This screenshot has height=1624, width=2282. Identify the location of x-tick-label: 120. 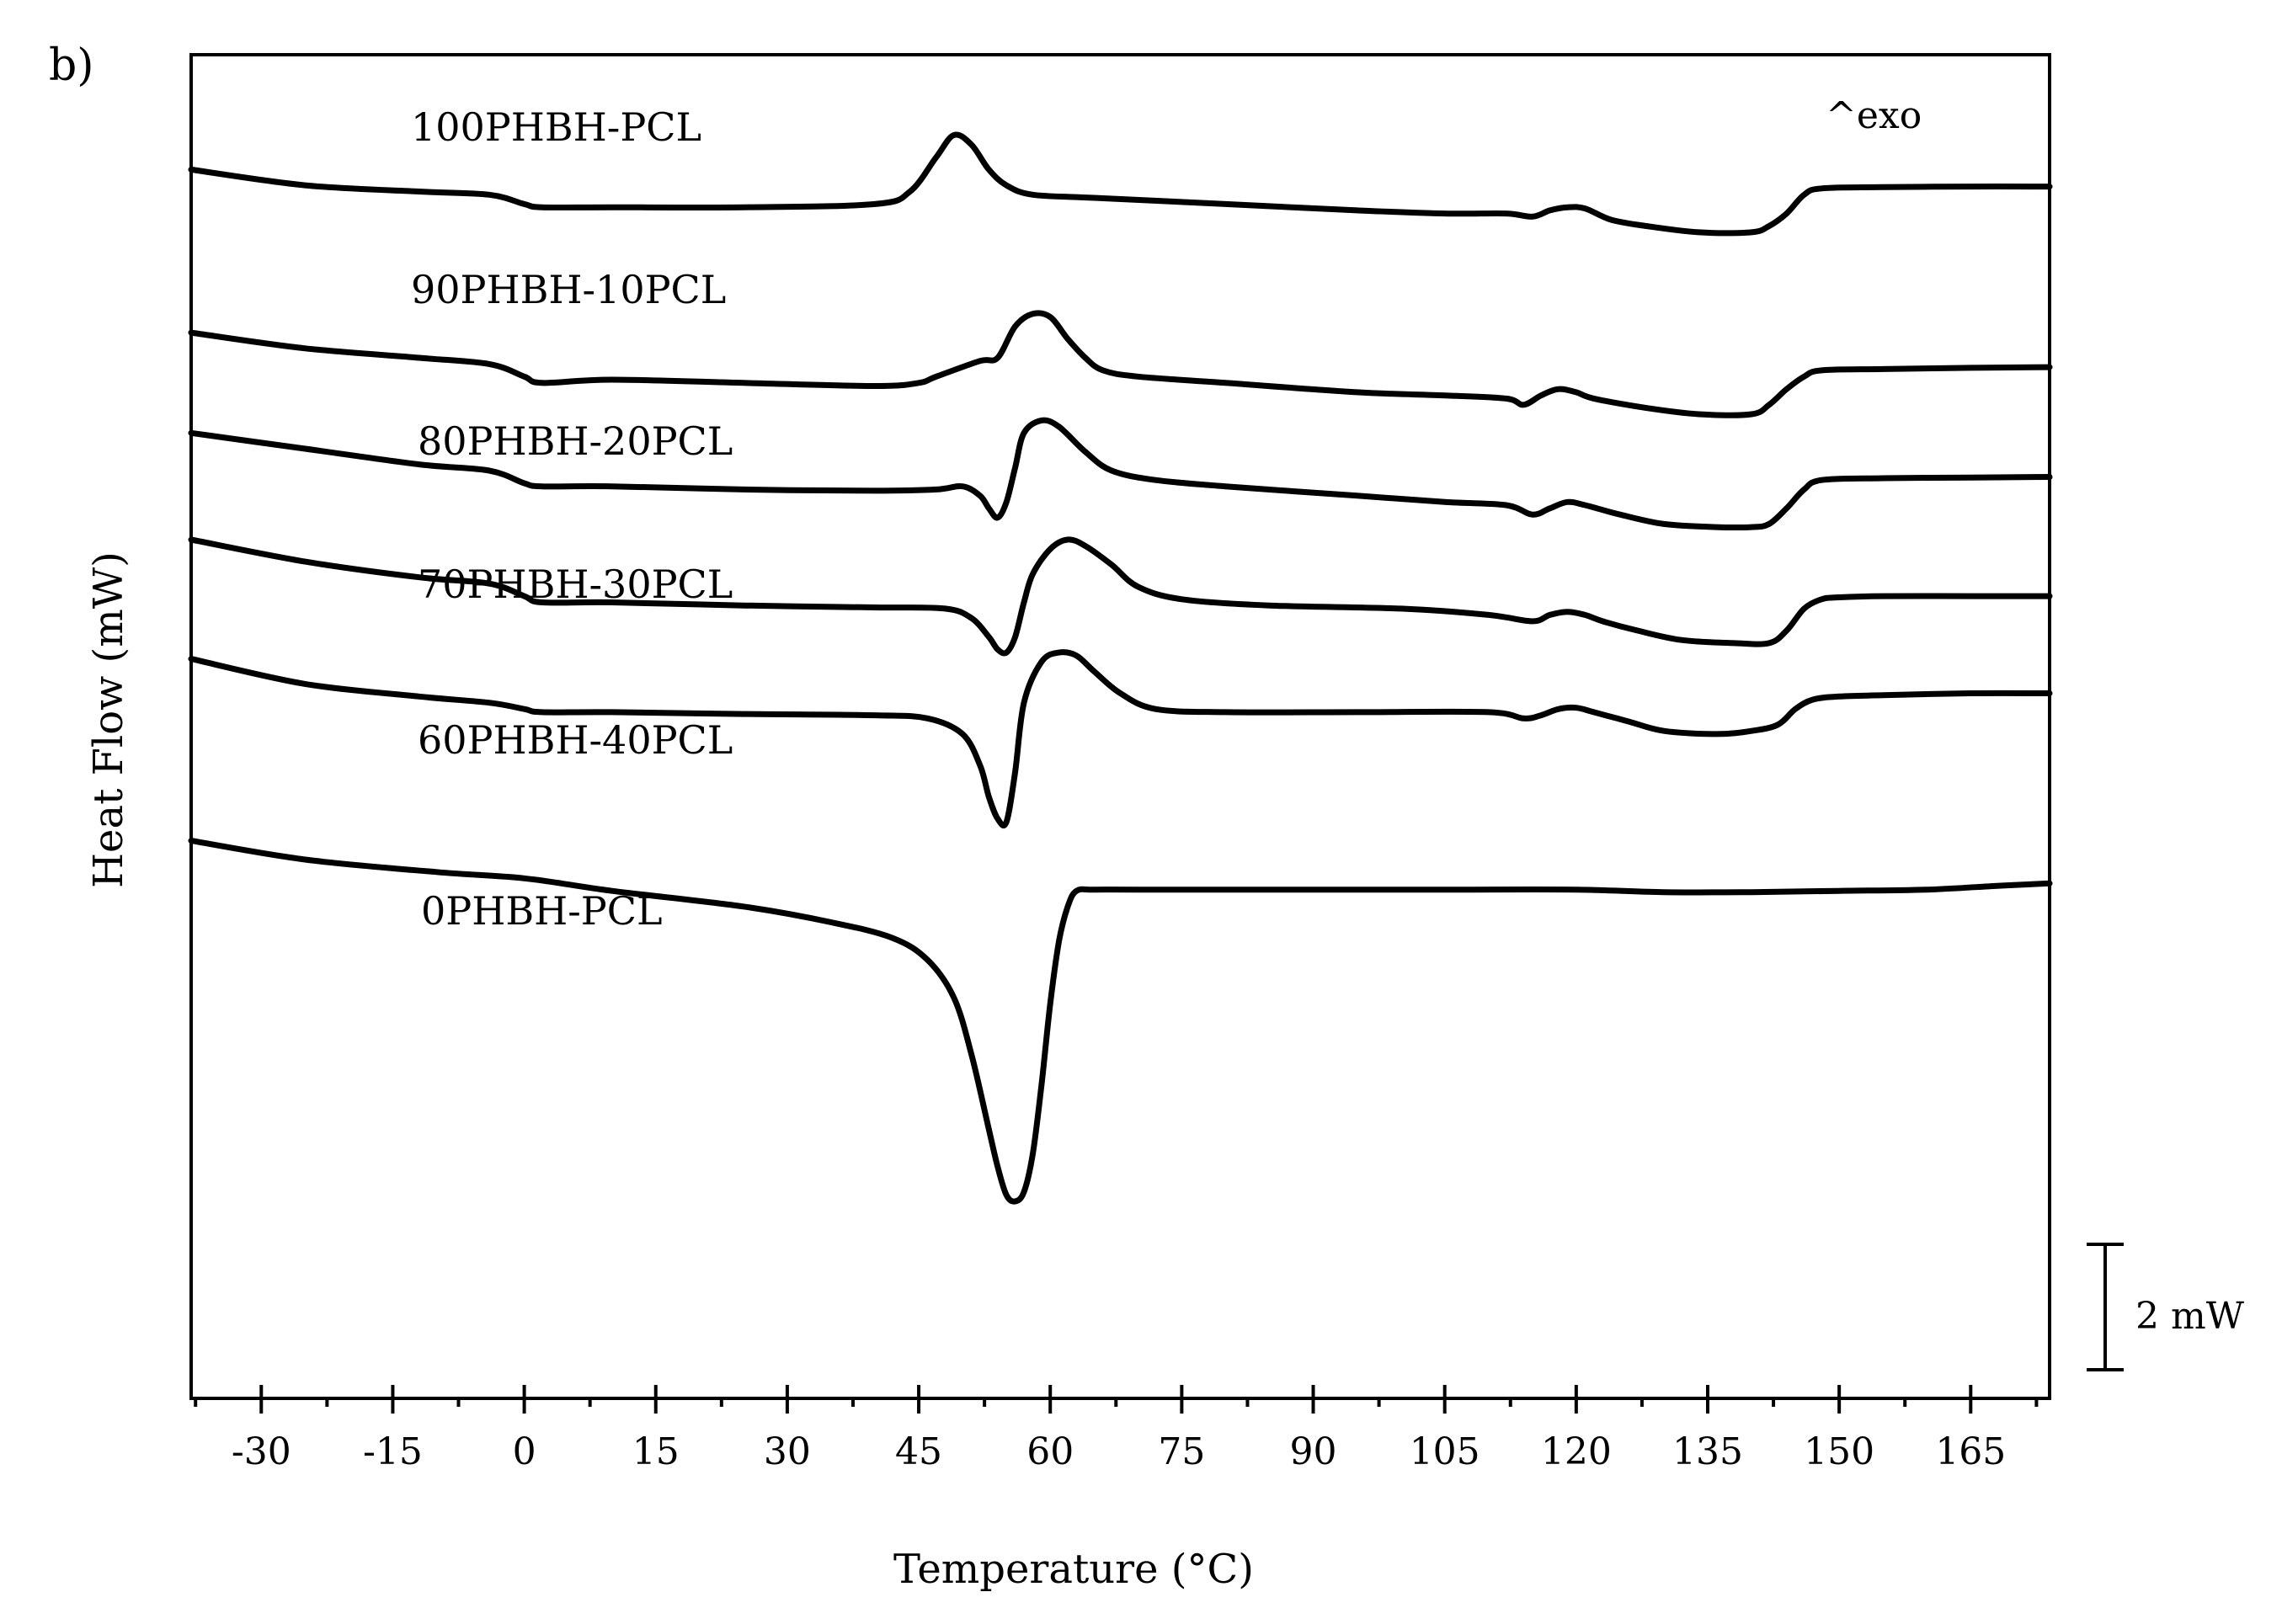
(1576, 1451).